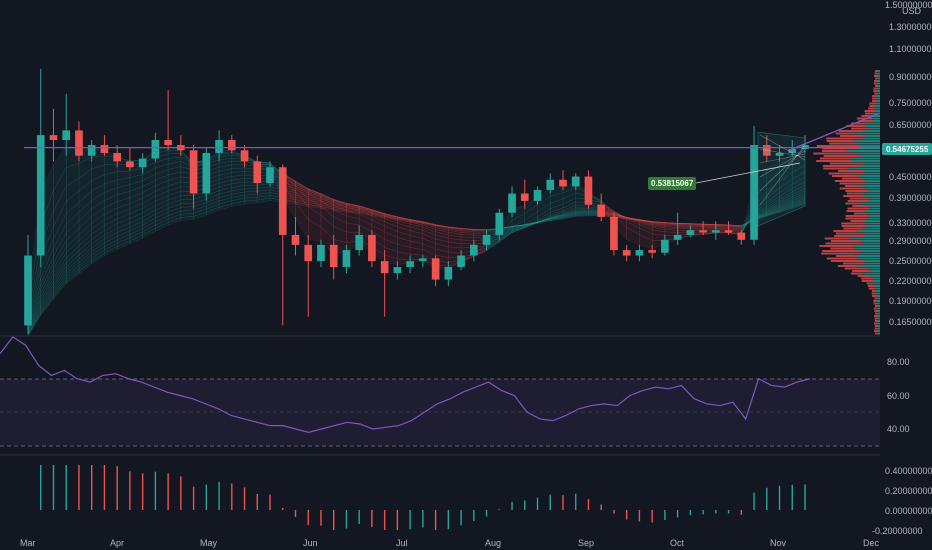 The width and height of the screenshot is (932, 550). What do you see at coordinates (910, 261) in the screenshot?
I see `price-tick: 0.25000000` at bounding box center [910, 261].